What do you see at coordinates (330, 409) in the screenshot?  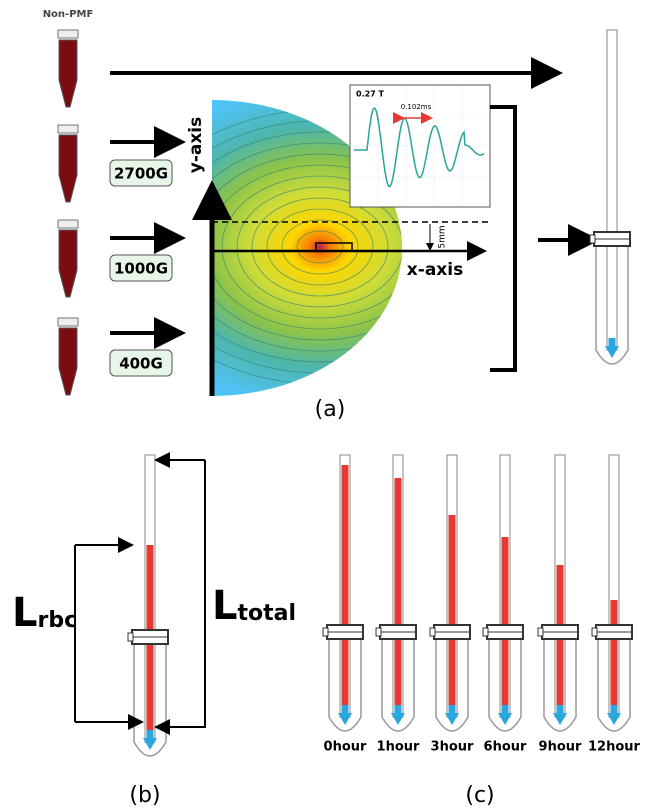 I see `caption: (a)` at bounding box center [330, 409].